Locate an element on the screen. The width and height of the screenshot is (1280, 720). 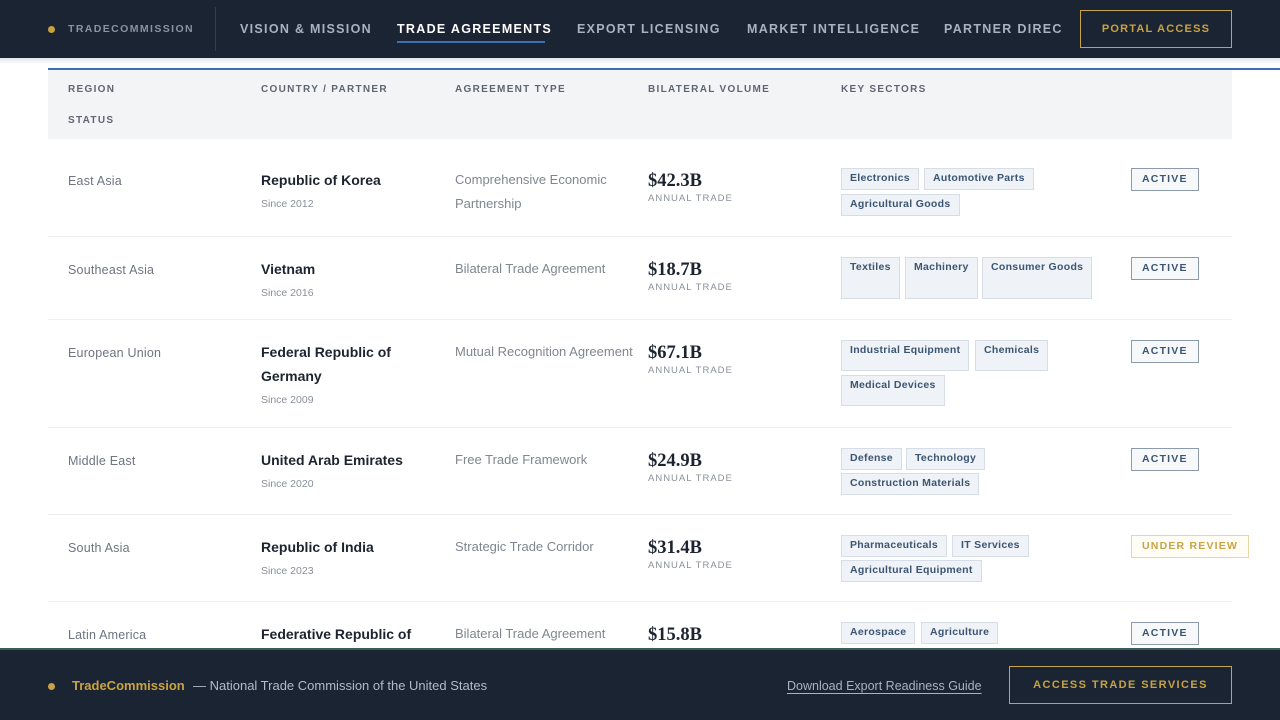
region-cell: Latin America is located at coordinates (107, 635).